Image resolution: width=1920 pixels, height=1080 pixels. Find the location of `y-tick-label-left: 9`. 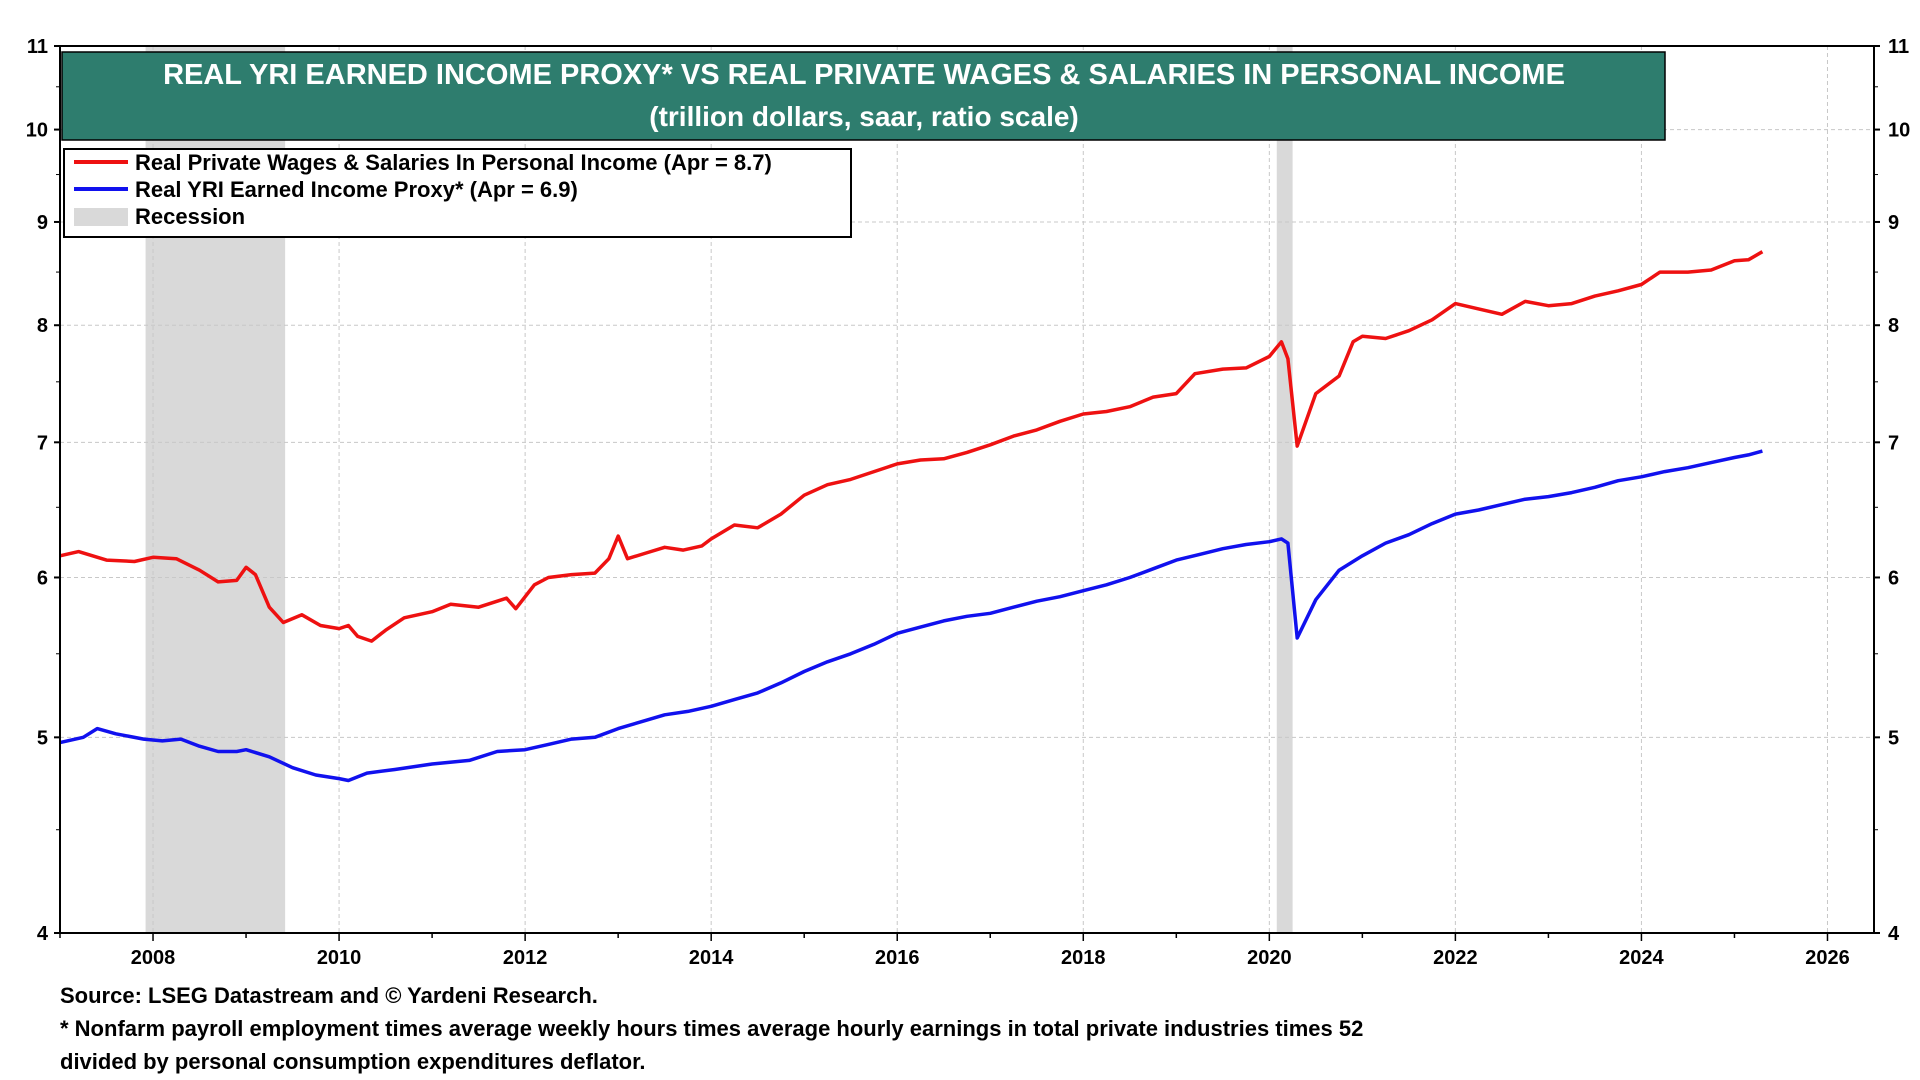

y-tick-label-left: 9 is located at coordinates (42, 223).